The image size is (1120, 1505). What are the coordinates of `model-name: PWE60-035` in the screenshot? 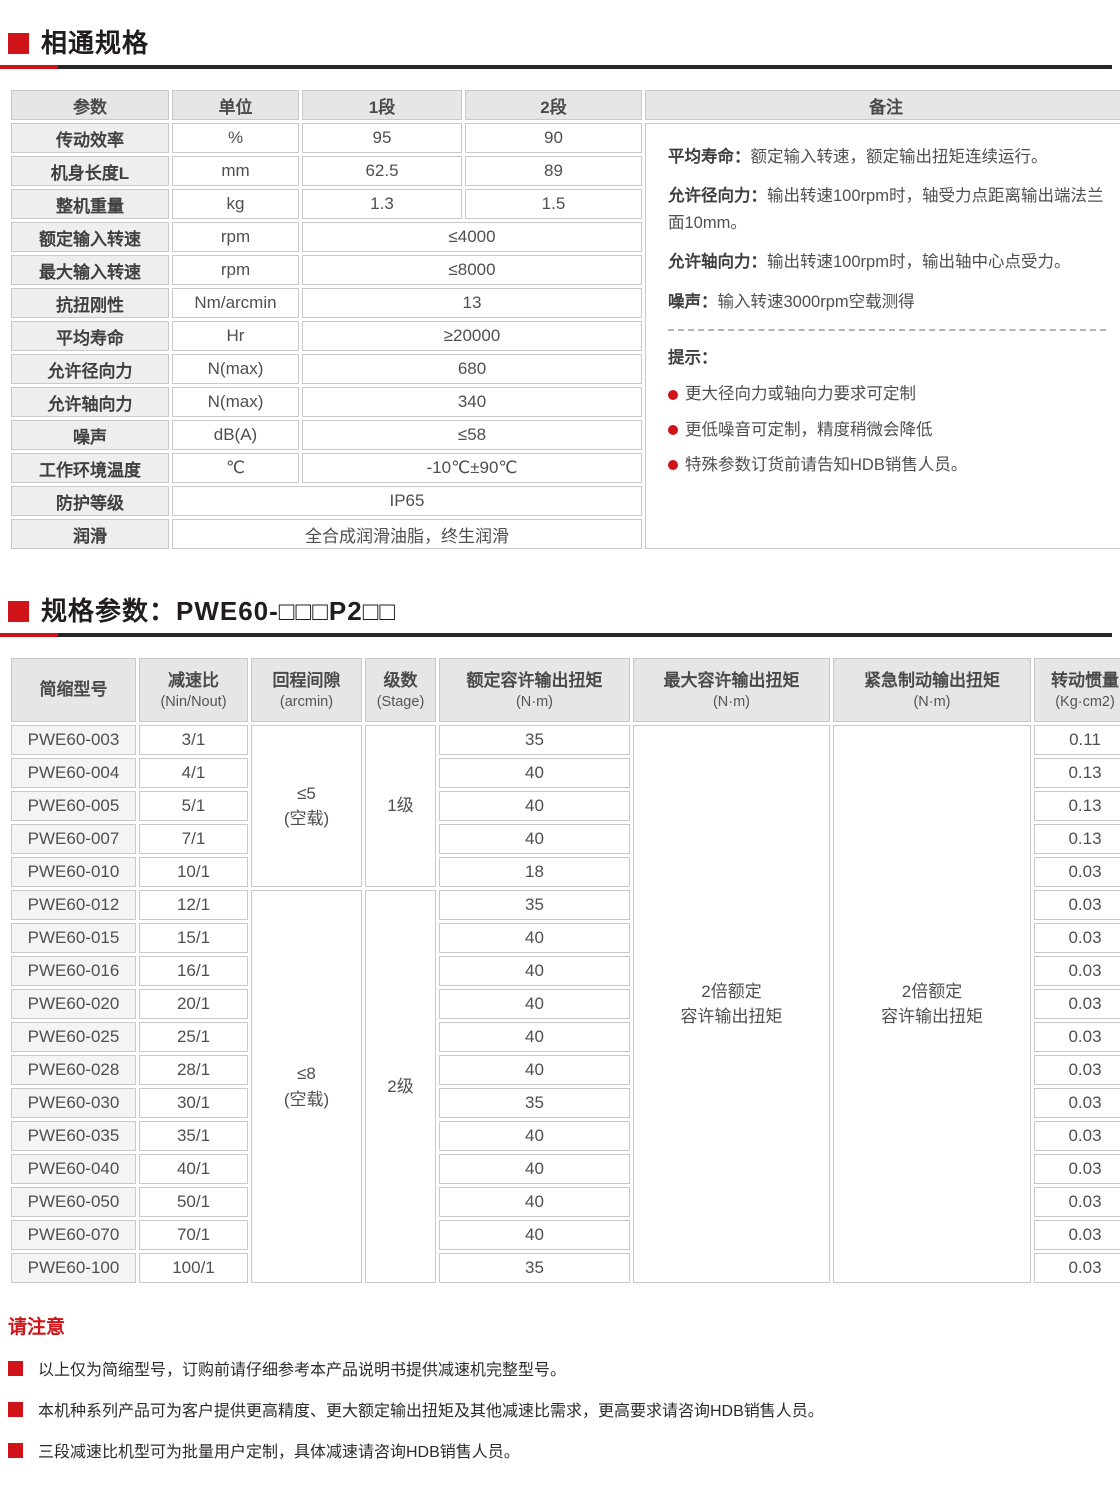 It's located at (73, 1136).